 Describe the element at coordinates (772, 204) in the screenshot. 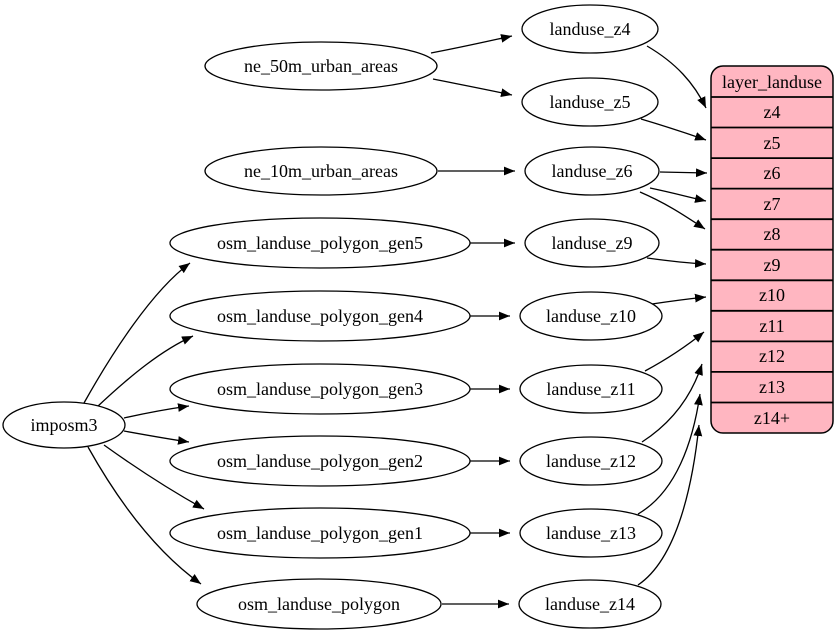

I see `table-row-z7: z7` at that location.